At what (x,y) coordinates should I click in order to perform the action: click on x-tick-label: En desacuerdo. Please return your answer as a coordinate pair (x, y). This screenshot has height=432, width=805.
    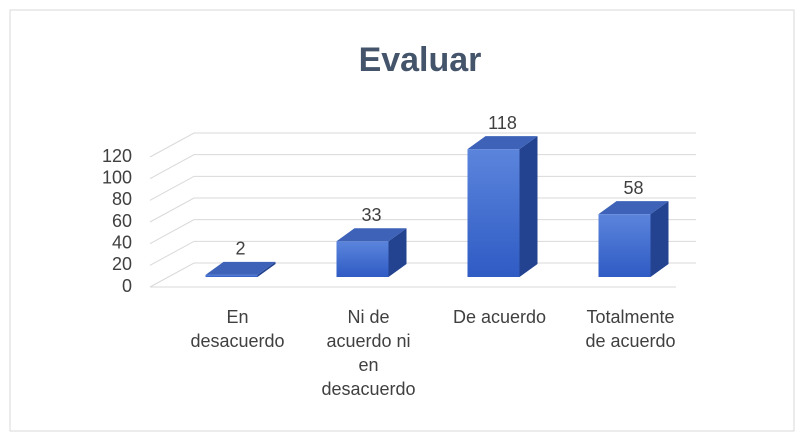
    Looking at the image, I should click on (237, 329).